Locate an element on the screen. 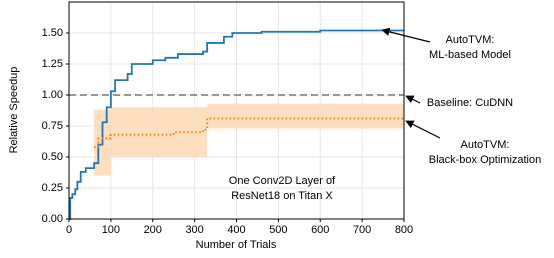 The height and width of the screenshot is (258, 554). x-tick-label: 800 is located at coordinates (404, 230).